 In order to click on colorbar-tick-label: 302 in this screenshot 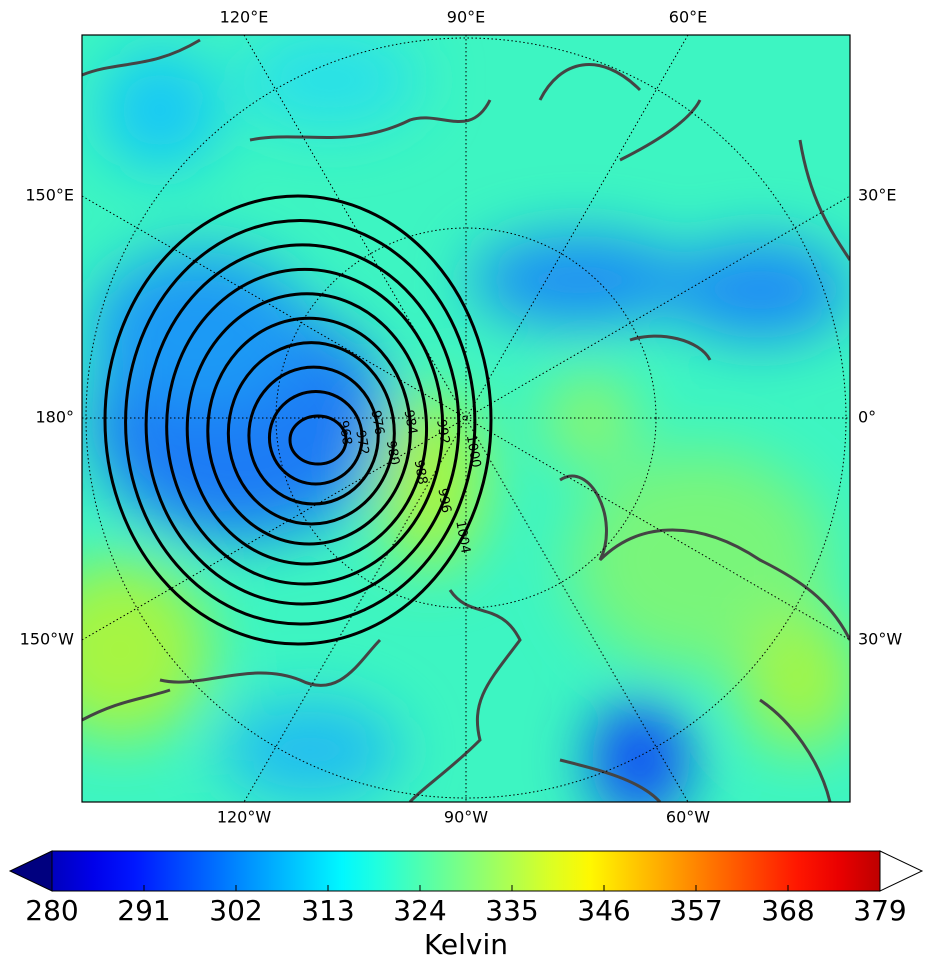, I will do `click(235, 910)`.